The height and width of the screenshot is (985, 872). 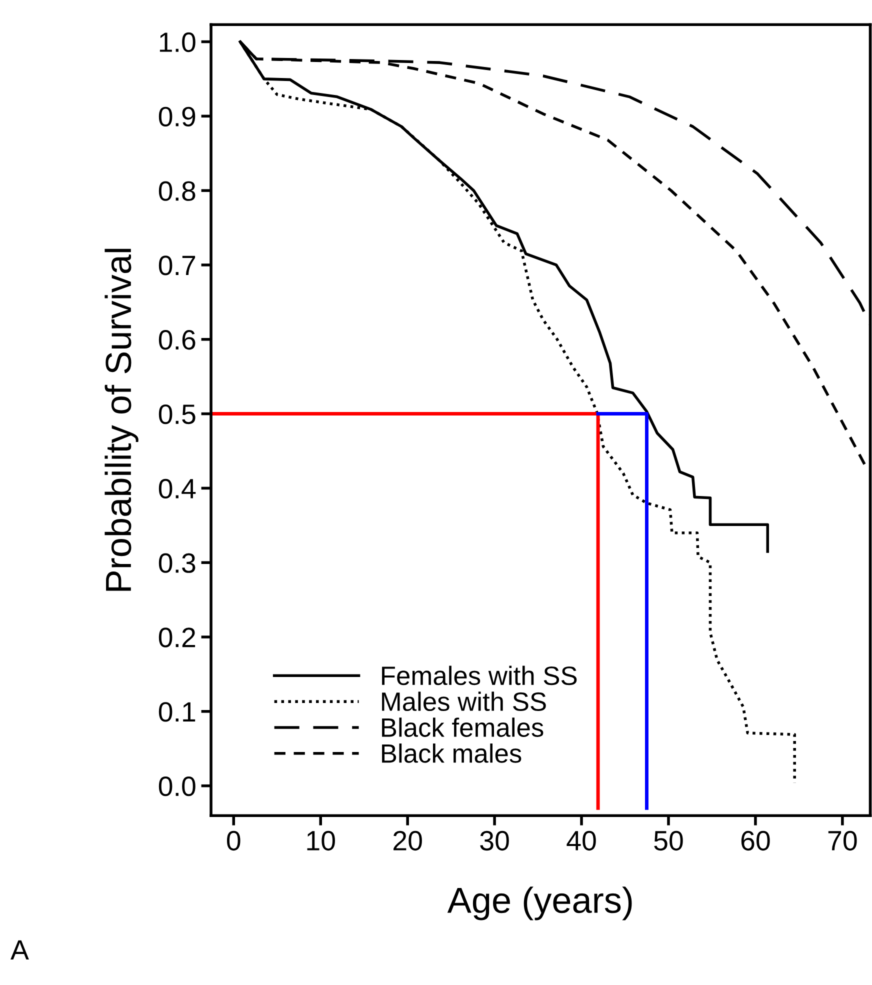 What do you see at coordinates (755, 840) in the screenshot?
I see `x-tick-label: 60` at bounding box center [755, 840].